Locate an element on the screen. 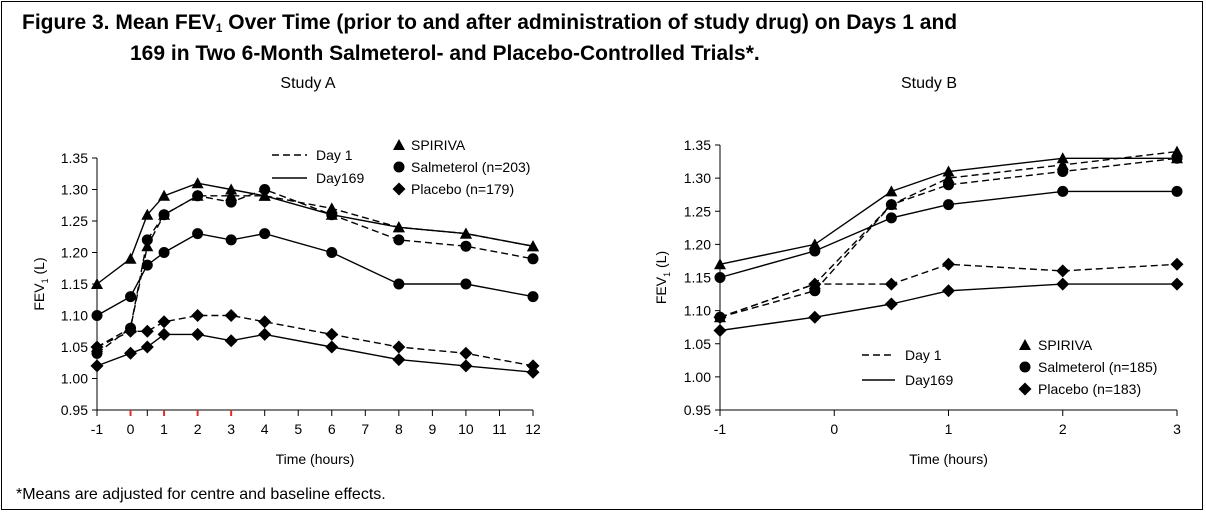 The image size is (1206, 513). study-a-x-tick-label: 3 is located at coordinates (231, 429).